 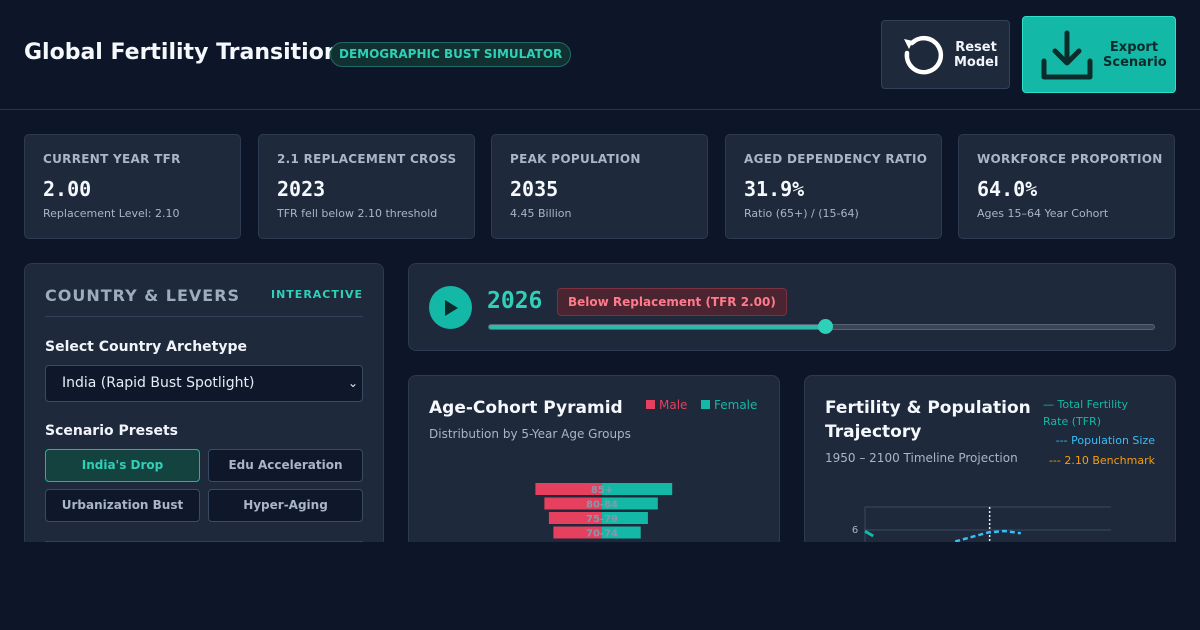 What do you see at coordinates (869, 533) in the screenshot?
I see `tfr-line` at bounding box center [869, 533].